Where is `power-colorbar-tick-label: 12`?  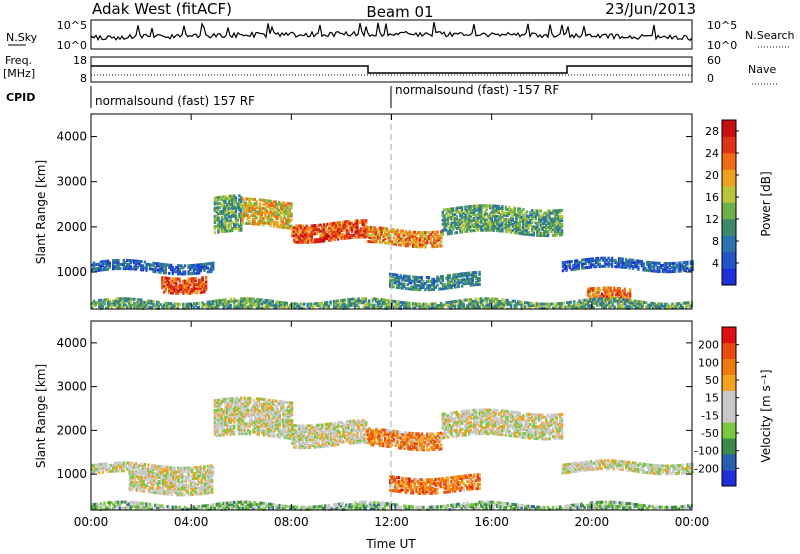
power-colorbar-tick-label: 12 is located at coordinates (712, 219).